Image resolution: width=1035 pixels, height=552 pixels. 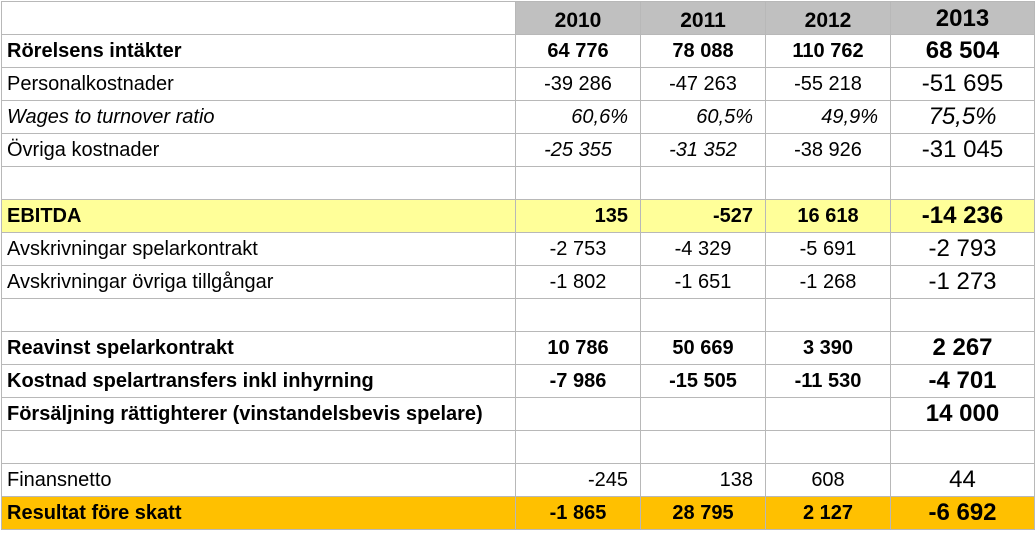 I want to click on cell-2011: -527, so click(x=703, y=216).